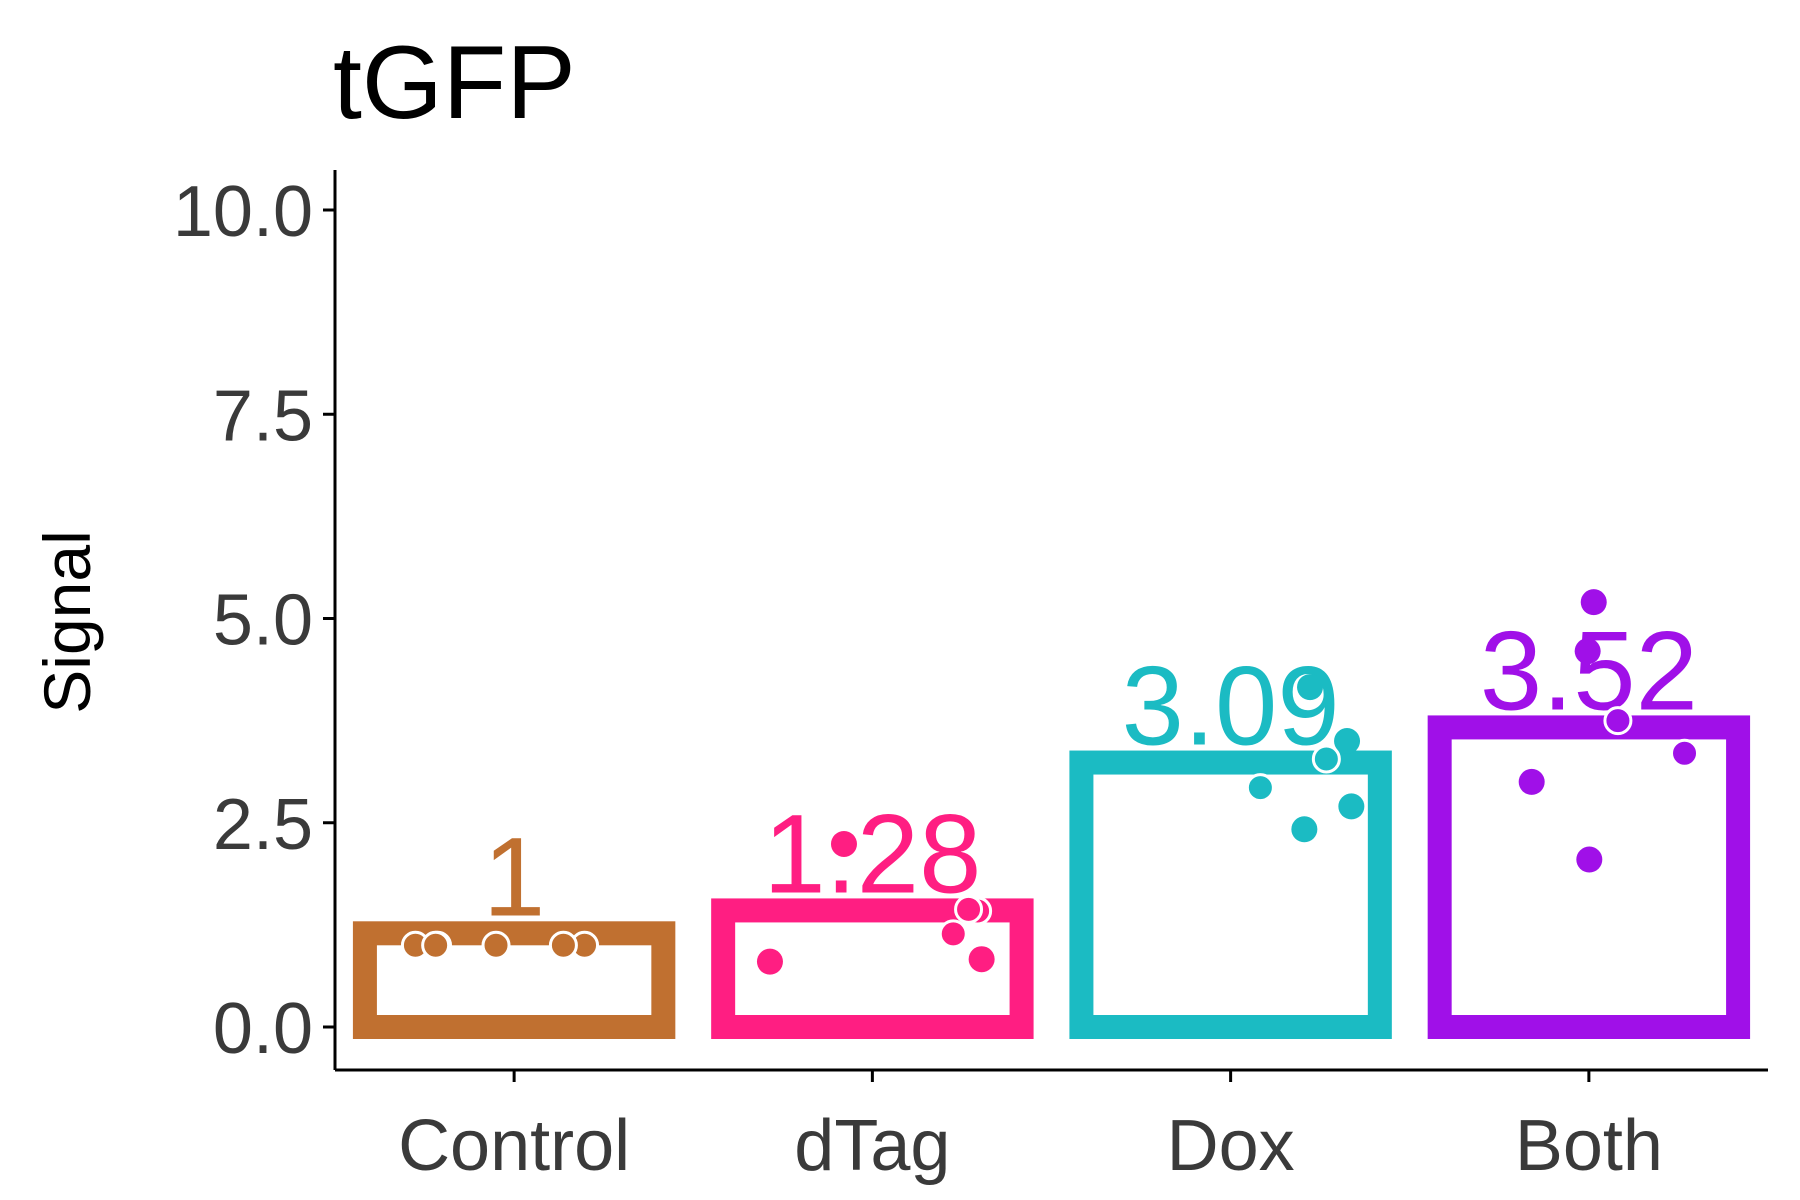 The image size is (1800, 1200). What do you see at coordinates (454, 83) in the screenshot?
I see `chart-title: tGFP` at bounding box center [454, 83].